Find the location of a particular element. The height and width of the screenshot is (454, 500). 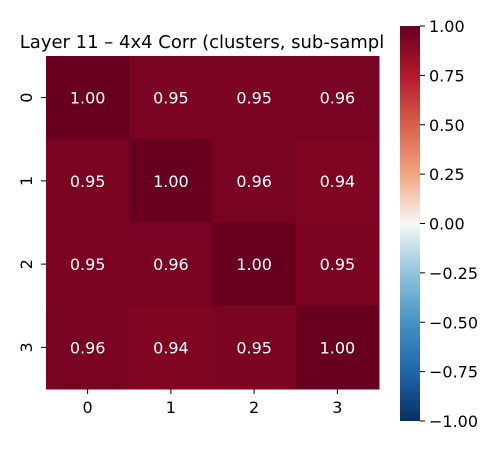

heatmap-cell-r0-c2 is located at coordinates (254, 98).